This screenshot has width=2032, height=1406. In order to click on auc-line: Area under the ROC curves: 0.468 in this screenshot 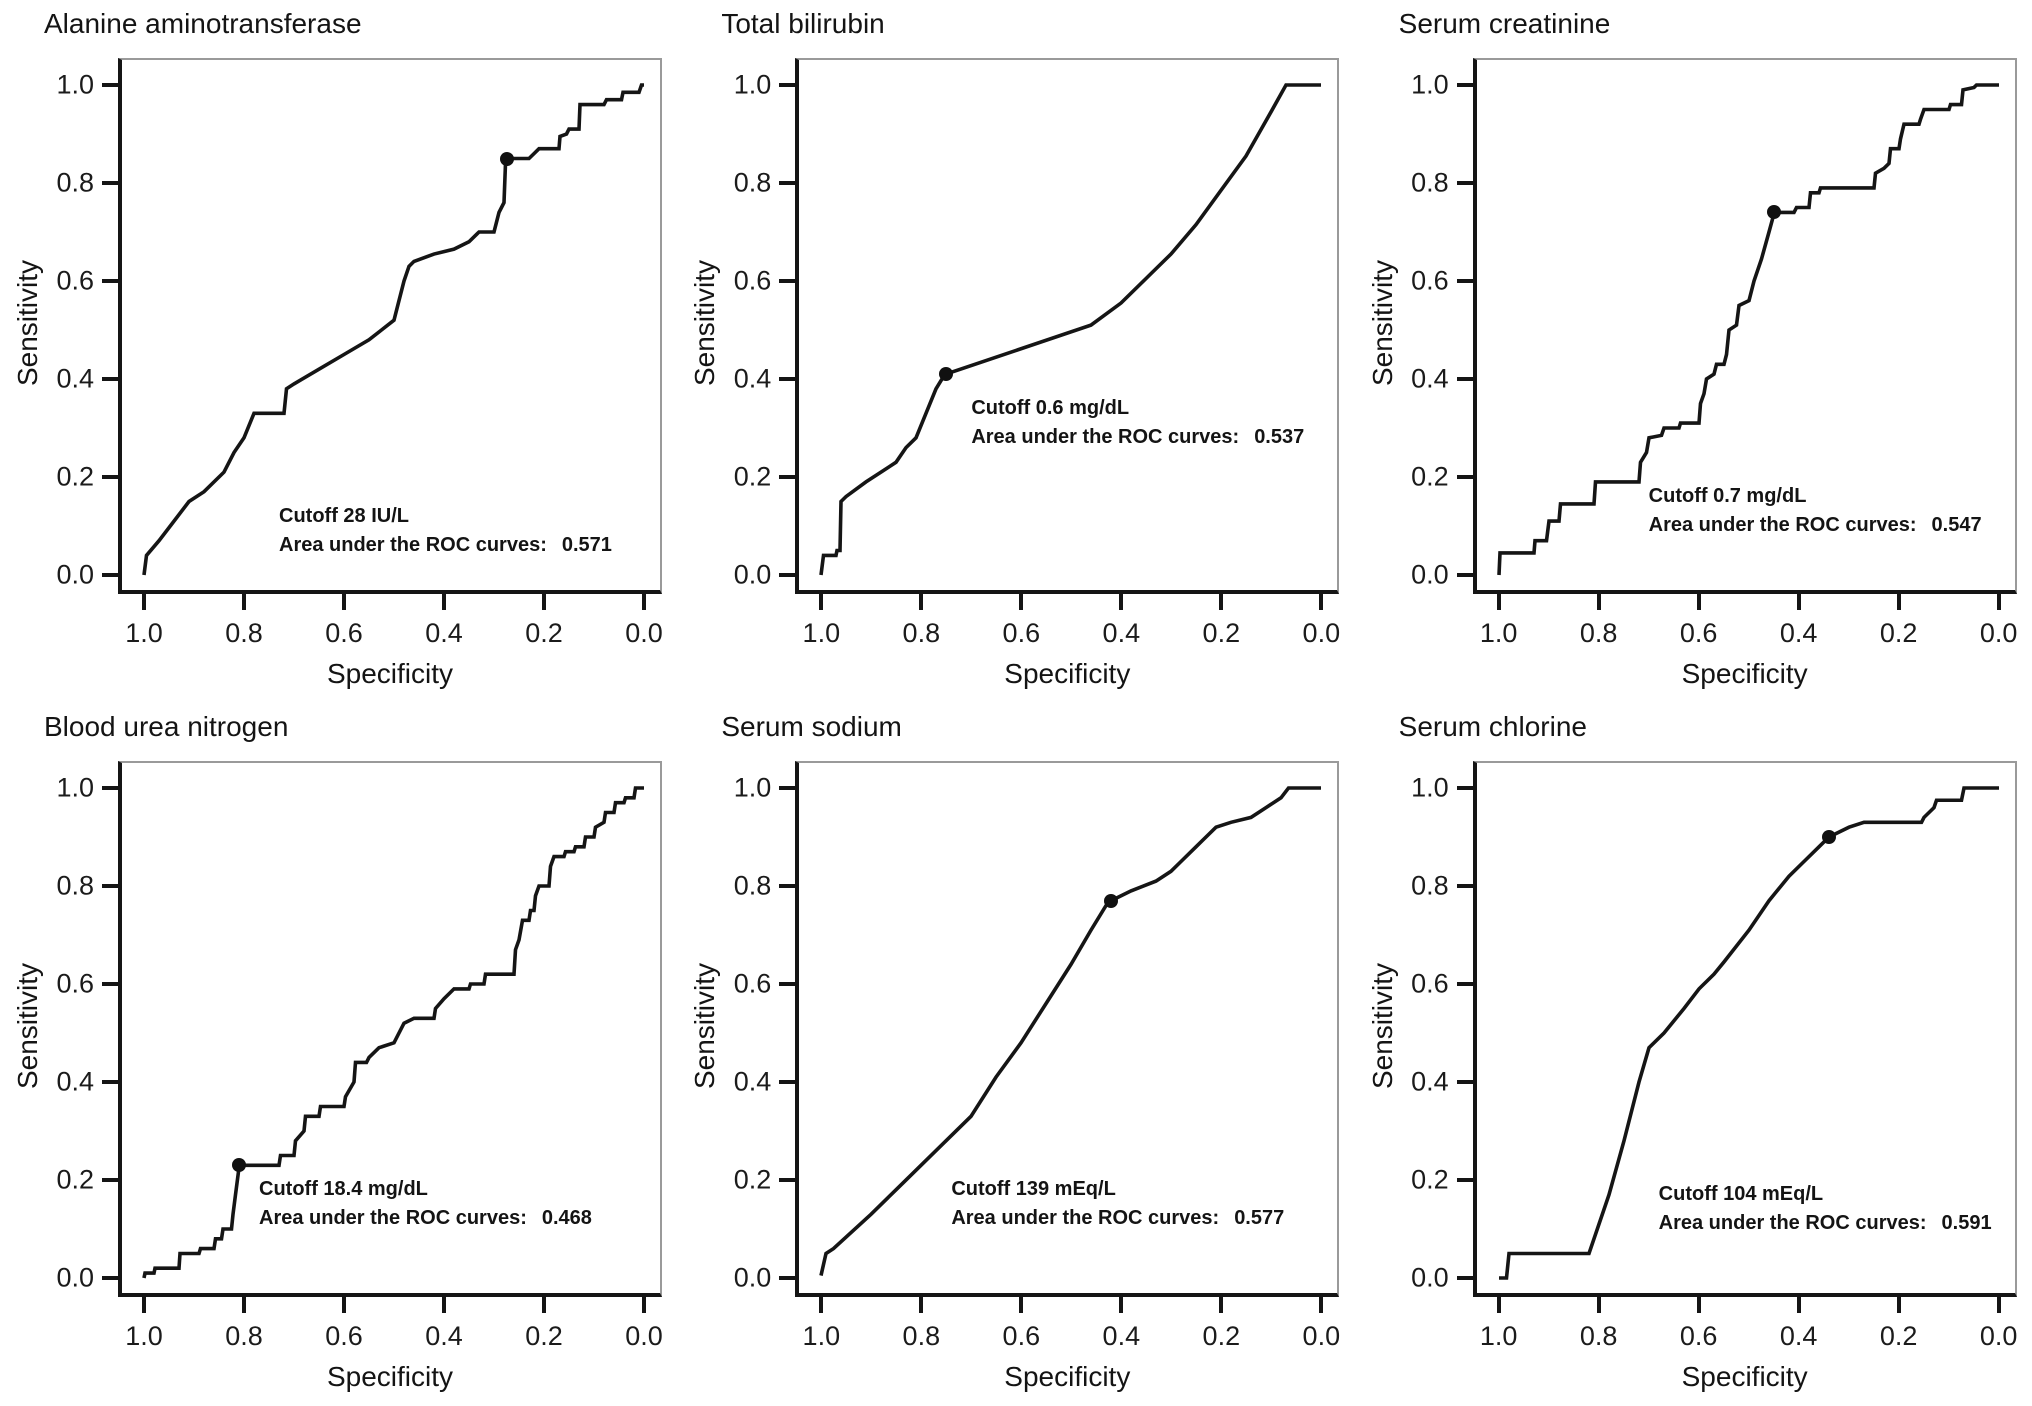, I will do `click(425, 1218)`.